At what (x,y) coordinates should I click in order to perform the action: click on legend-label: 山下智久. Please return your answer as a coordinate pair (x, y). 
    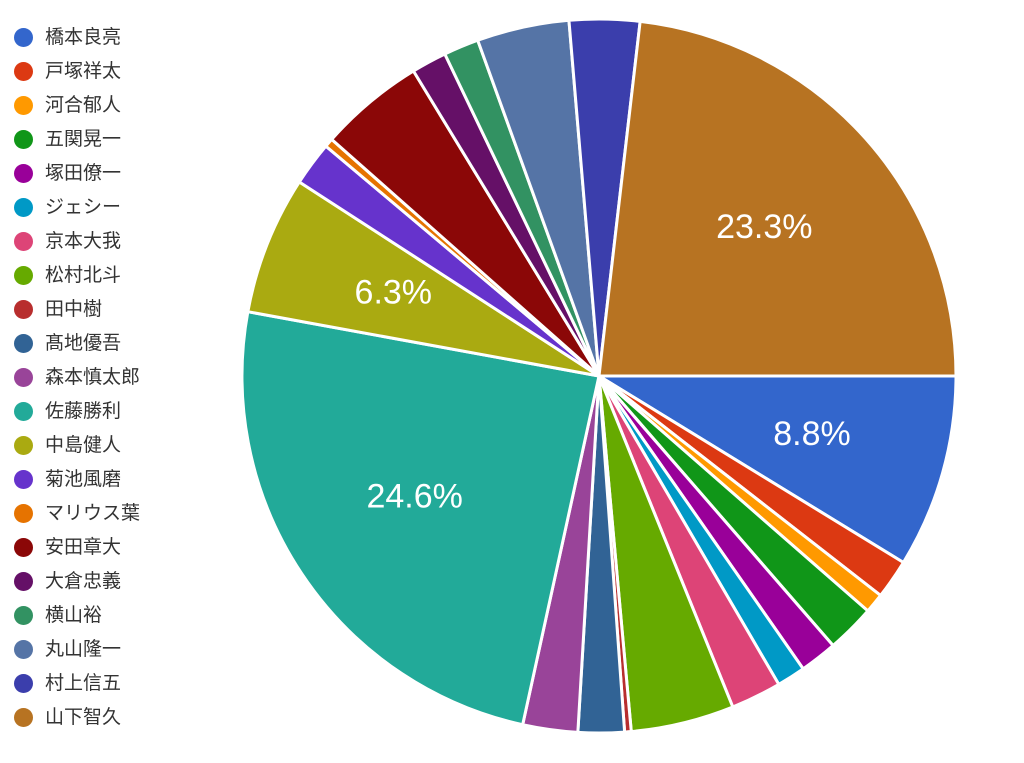
    Looking at the image, I should click on (83, 716).